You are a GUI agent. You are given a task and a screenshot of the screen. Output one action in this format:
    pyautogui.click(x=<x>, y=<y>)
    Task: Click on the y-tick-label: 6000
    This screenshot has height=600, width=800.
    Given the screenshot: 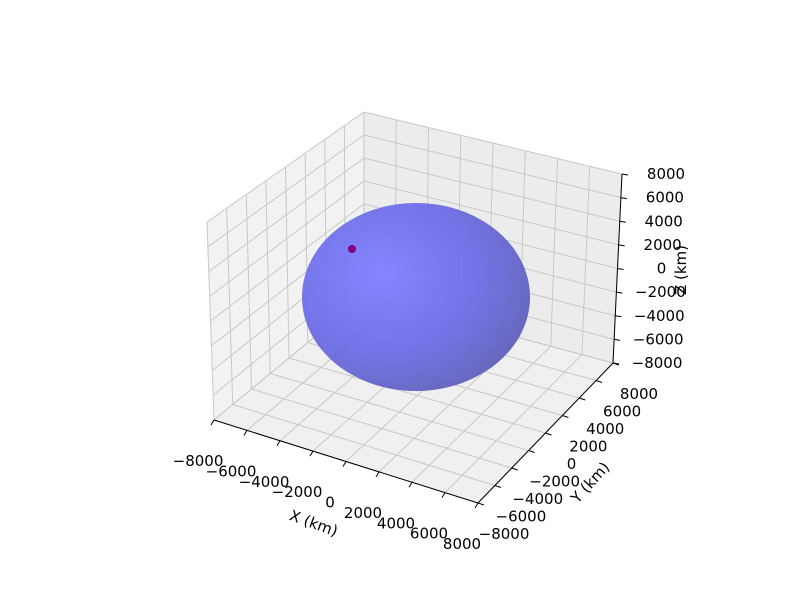 What is the action you would take?
    pyautogui.click(x=622, y=412)
    